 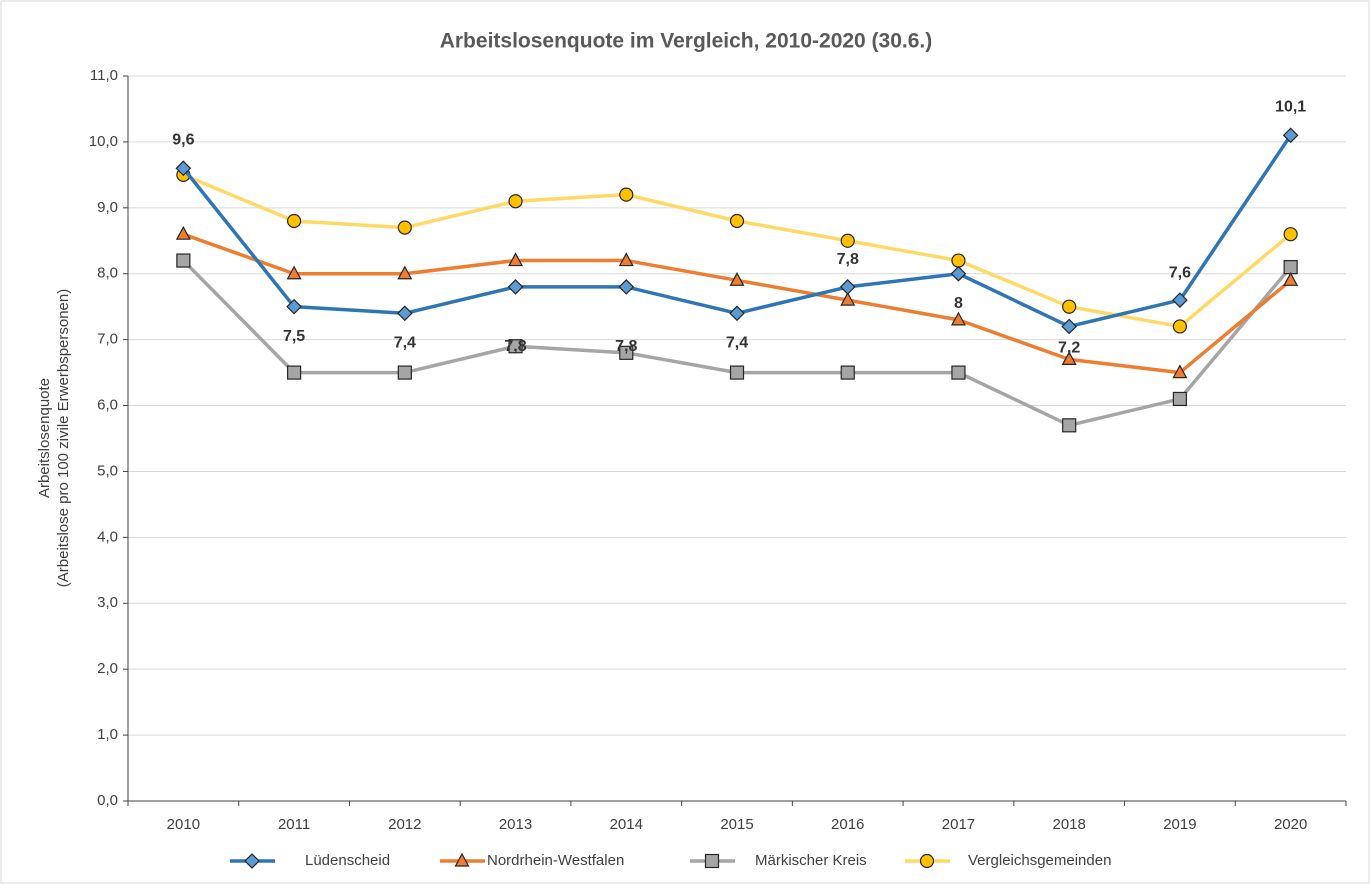 What do you see at coordinates (1039, 860) in the screenshot?
I see `legend-label: Vergleichsgemeinden` at bounding box center [1039, 860].